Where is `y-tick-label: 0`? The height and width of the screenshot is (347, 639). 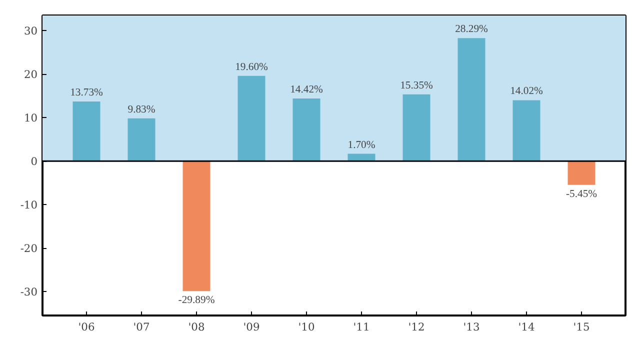
y-tick-label: 0 is located at coordinates (34, 161).